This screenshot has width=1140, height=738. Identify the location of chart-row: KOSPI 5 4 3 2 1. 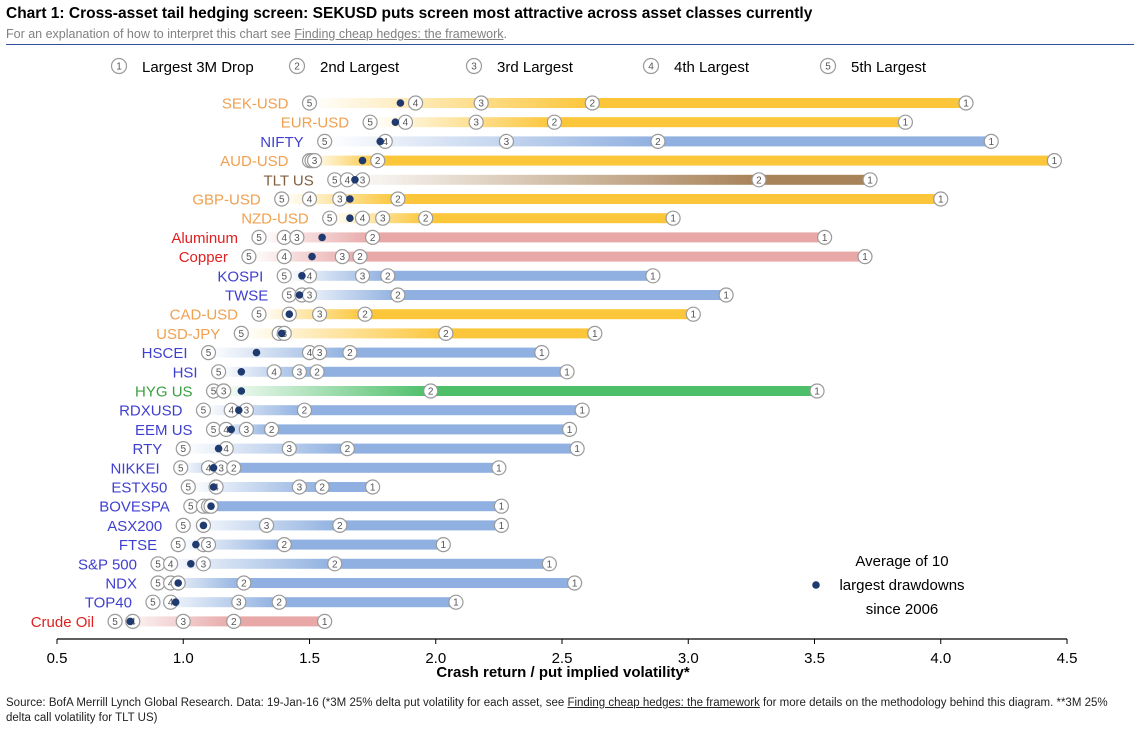
(439, 276).